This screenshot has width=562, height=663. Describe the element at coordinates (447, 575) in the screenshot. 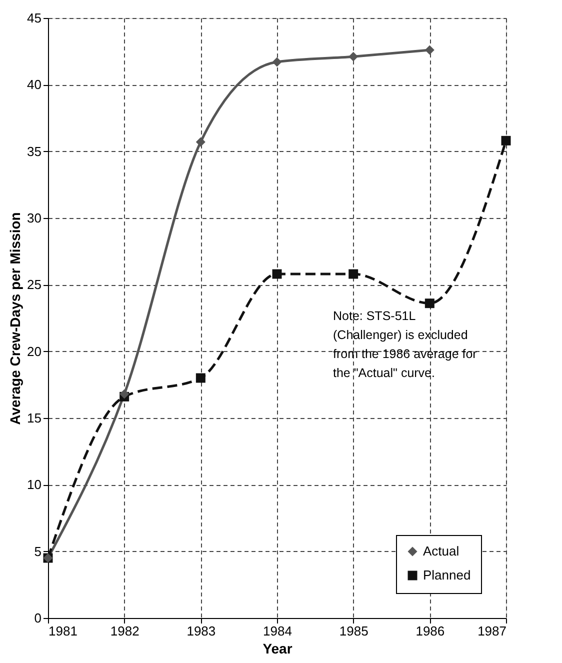

I see `legend-label: Planned` at that location.